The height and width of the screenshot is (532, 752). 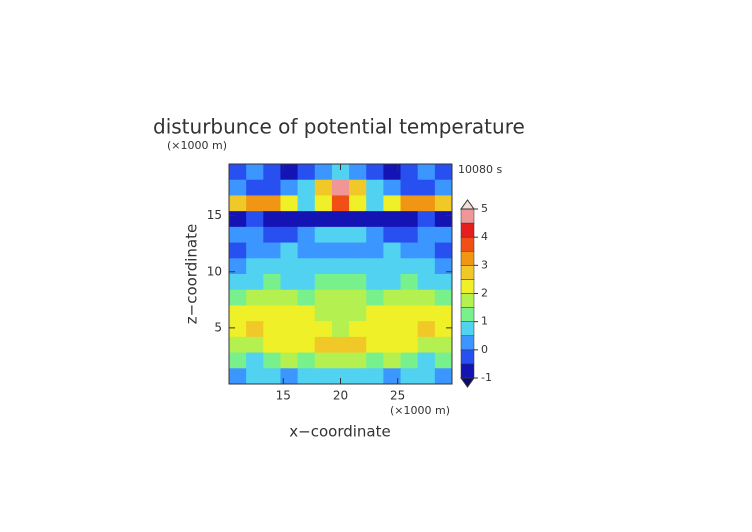 What do you see at coordinates (420, 410) in the screenshot?
I see `x-unit-label: (×1000 m)` at bounding box center [420, 410].